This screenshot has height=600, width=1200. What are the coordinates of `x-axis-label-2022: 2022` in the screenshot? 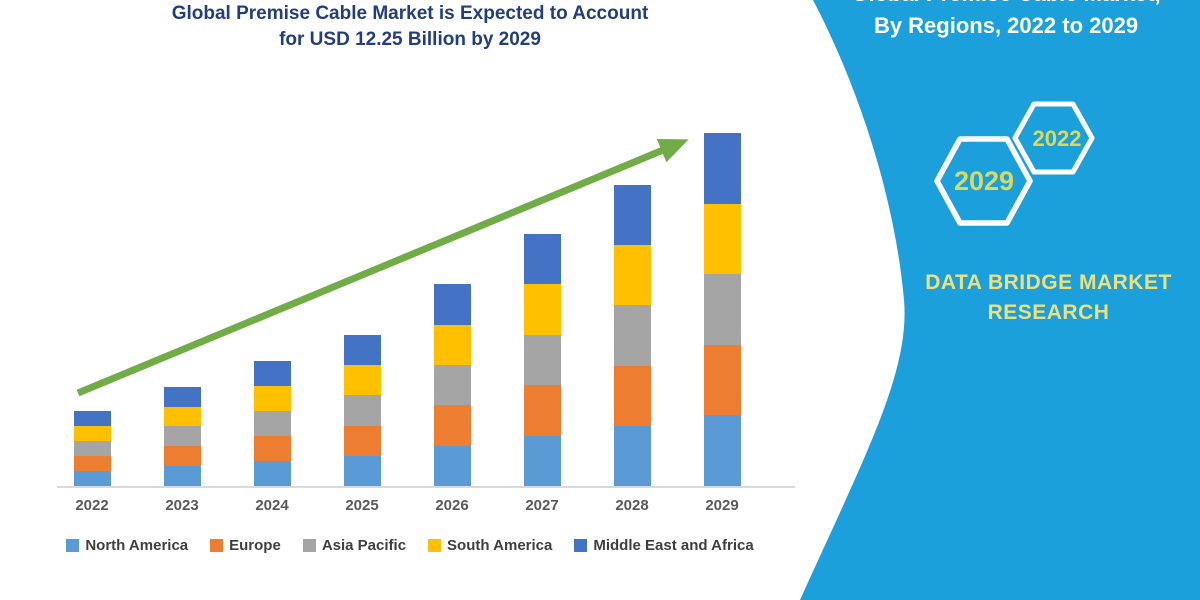 It's located at (92, 505).